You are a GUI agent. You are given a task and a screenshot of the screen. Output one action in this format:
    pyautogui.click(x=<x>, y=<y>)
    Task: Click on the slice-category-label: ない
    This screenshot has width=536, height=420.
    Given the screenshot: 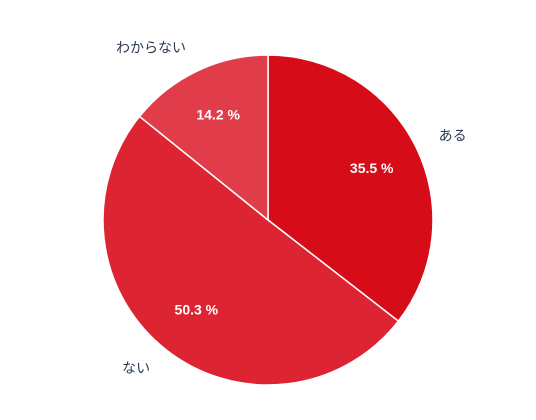 What is the action you would take?
    pyautogui.click(x=136, y=369)
    